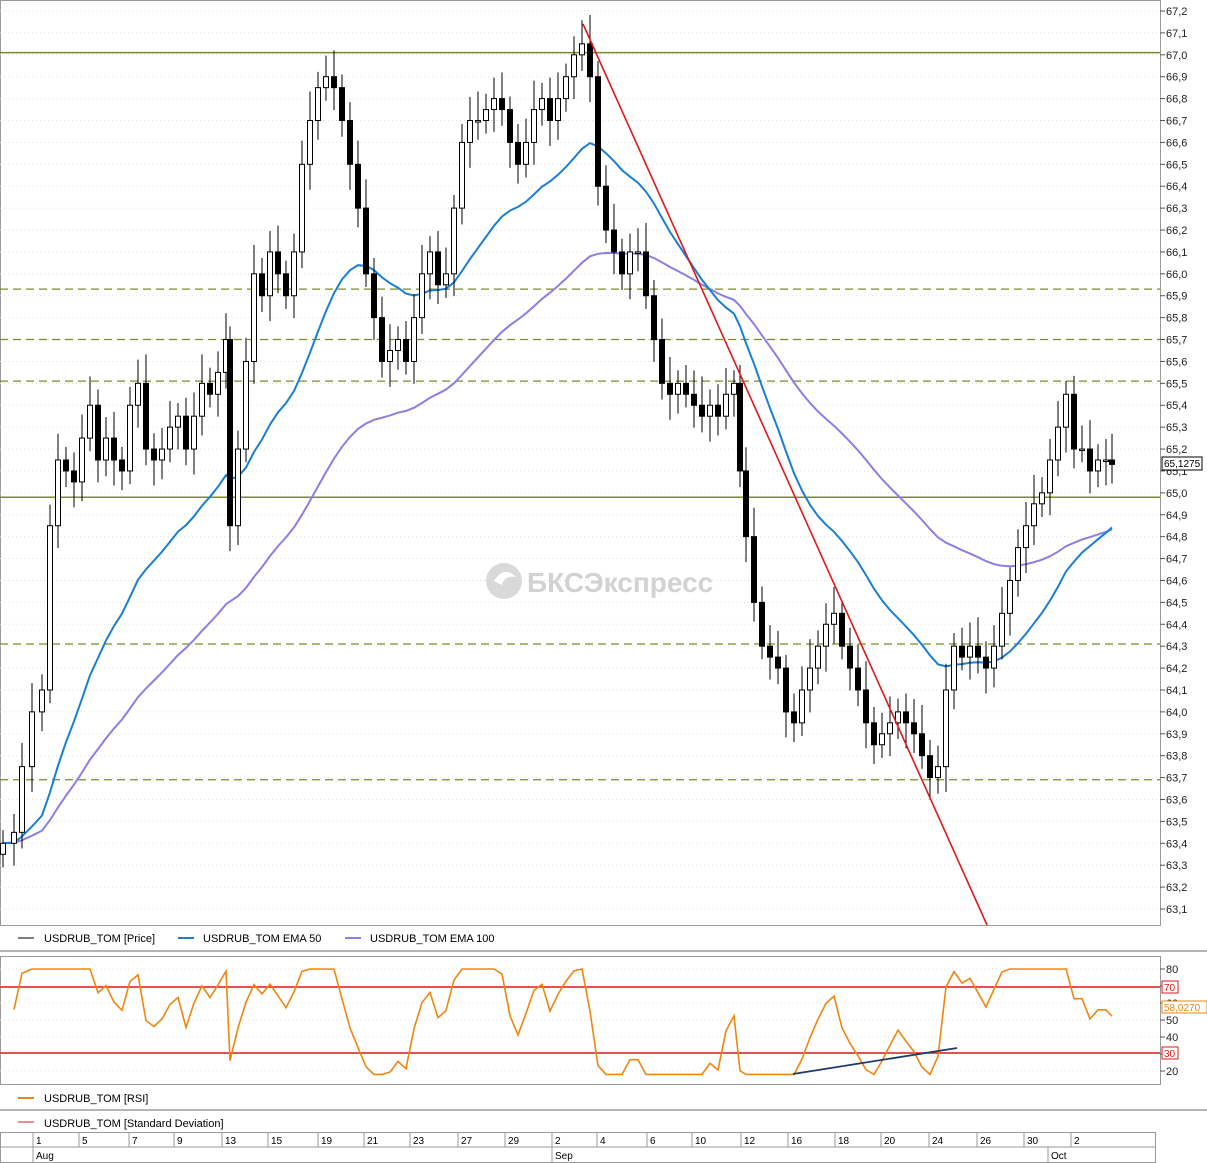 This screenshot has width=1207, height=1163. What do you see at coordinates (39, 1141) in the screenshot?
I see `time-tick-label: 1` at bounding box center [39, 1141].